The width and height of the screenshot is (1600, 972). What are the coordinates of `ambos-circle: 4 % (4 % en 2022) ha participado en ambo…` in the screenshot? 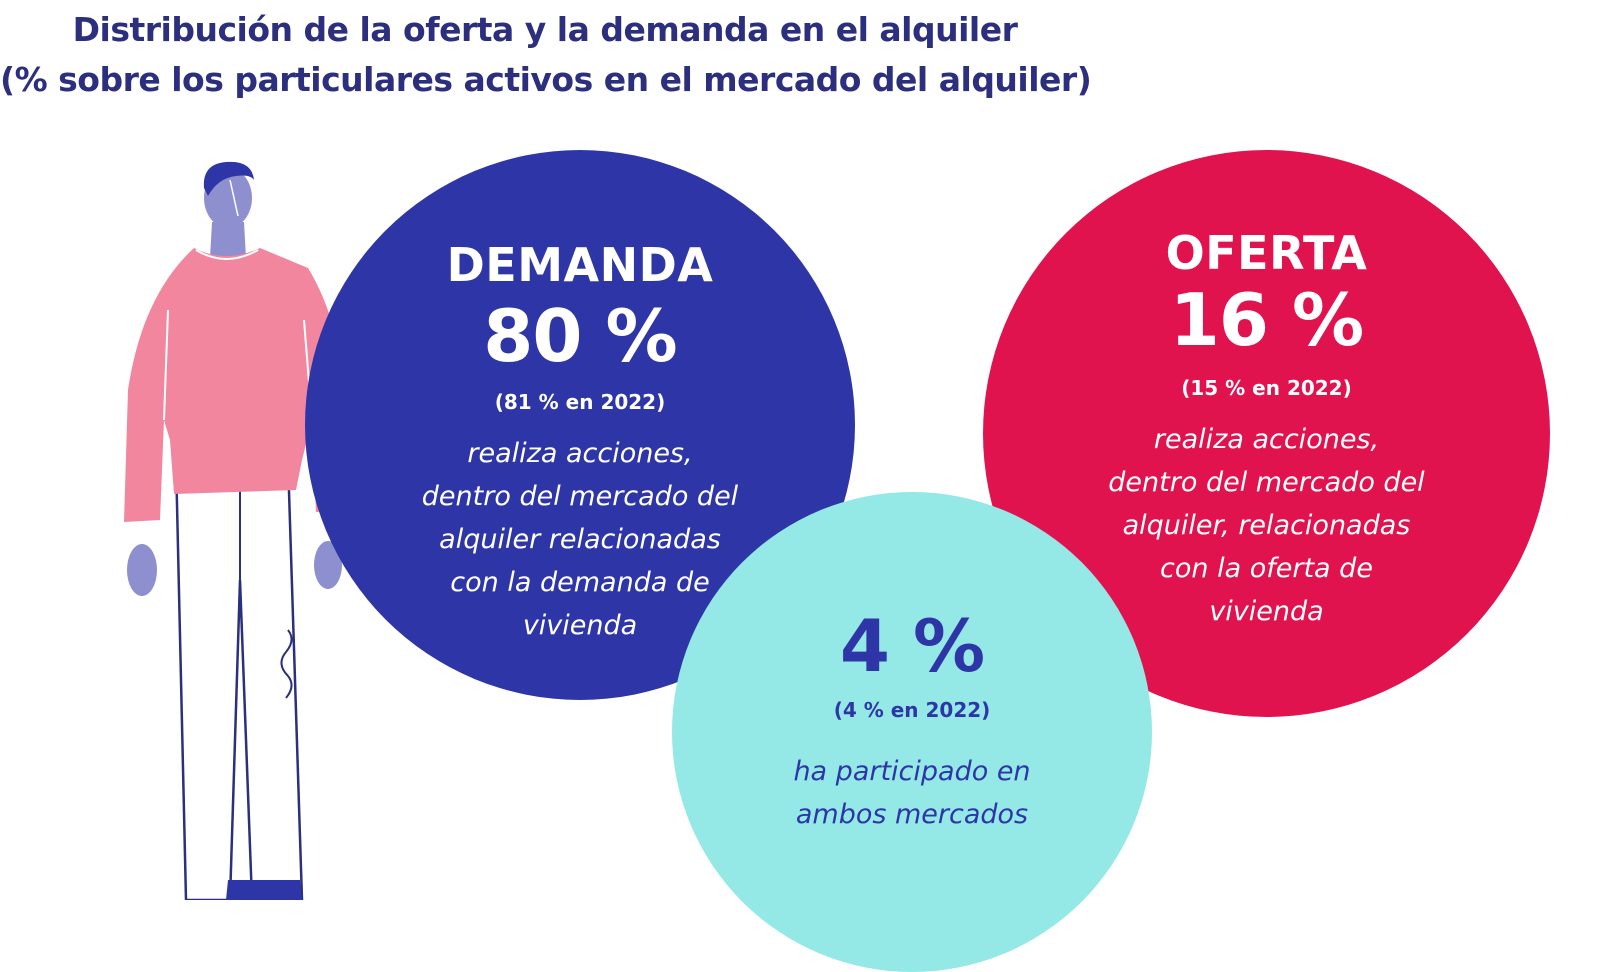 It's located at (912, 732).